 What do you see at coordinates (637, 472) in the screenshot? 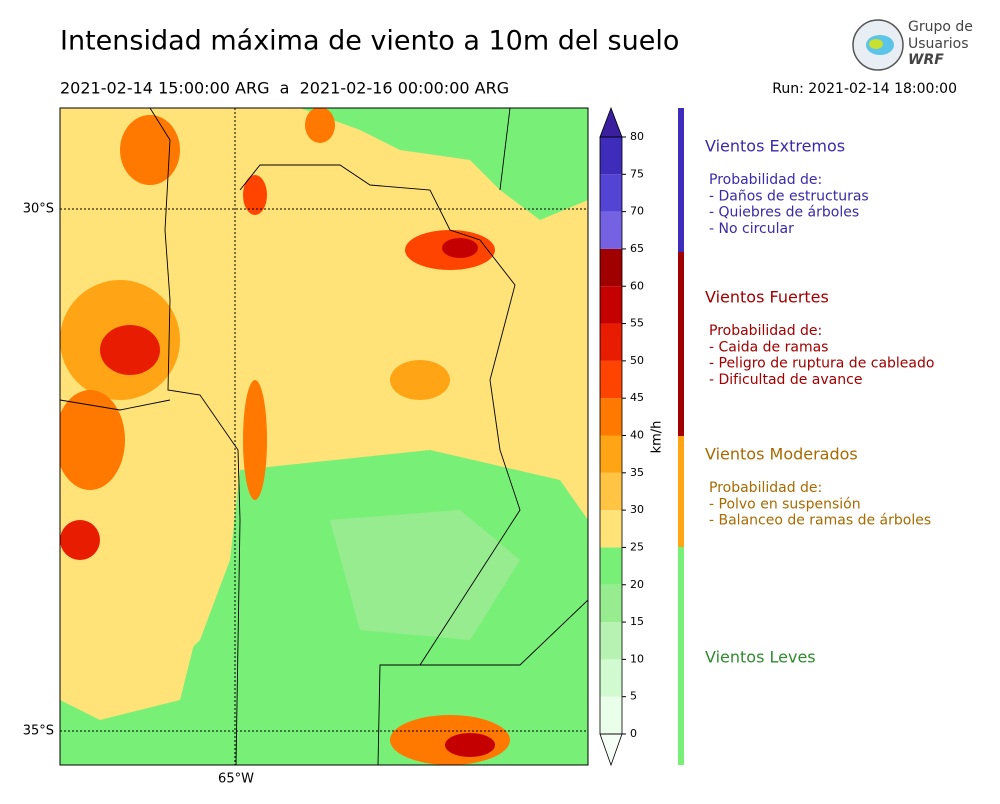
I see `colorbar-tick-label: 35` at bounding box center [637, 472].